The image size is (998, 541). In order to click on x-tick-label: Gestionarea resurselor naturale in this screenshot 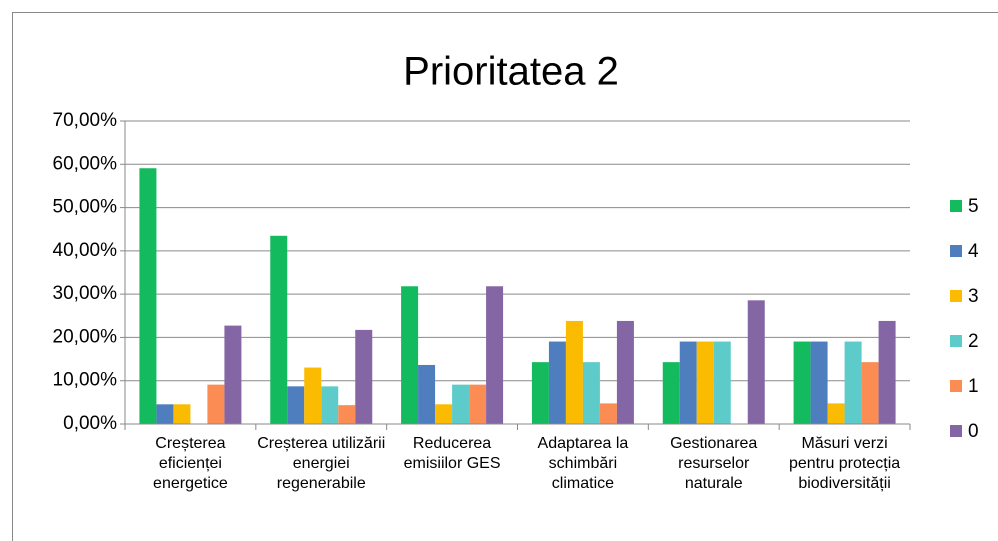, I will do `click(714, 463)`.